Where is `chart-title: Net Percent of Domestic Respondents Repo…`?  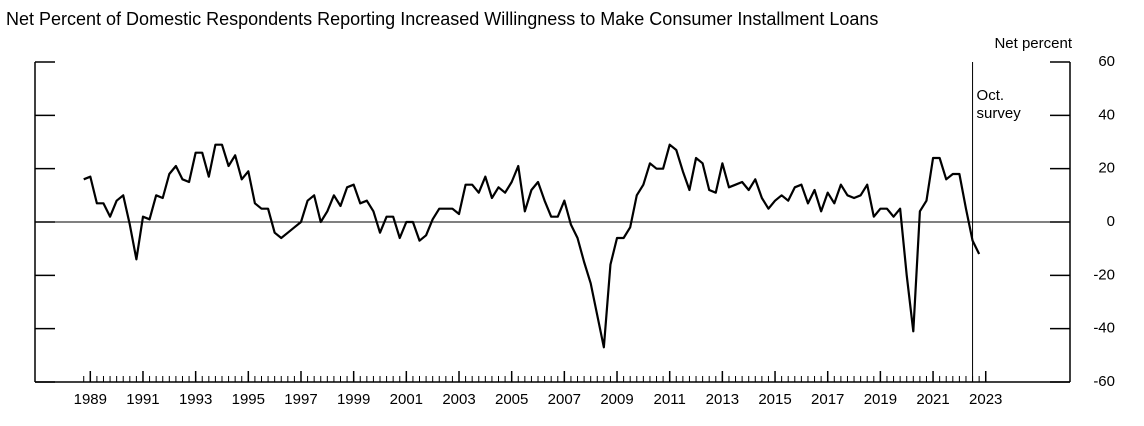
chart-title: Net Percent of Domestic Respondents Repo… is located at coordinates (442, 19).